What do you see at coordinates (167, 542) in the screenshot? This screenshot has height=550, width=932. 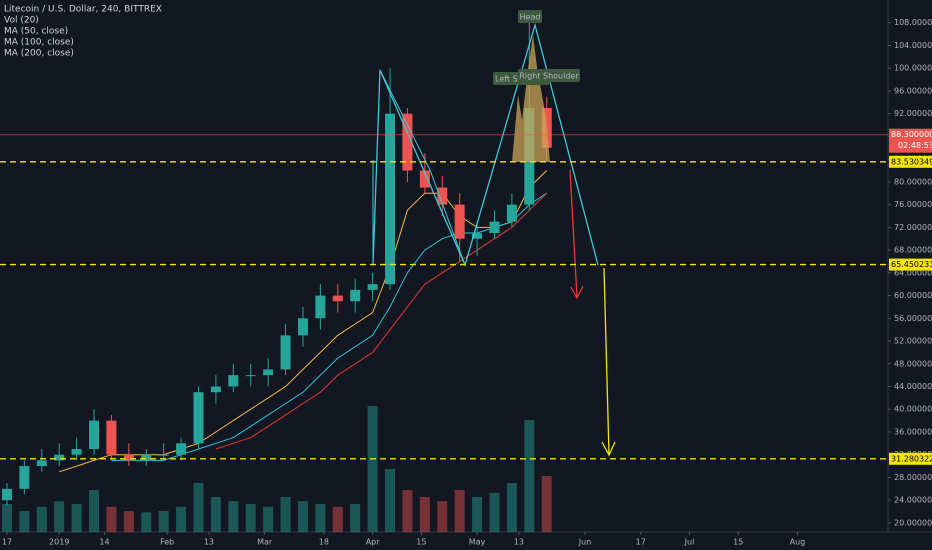 I see `x-tick-label: Feb` at bounding box center [167, 542].